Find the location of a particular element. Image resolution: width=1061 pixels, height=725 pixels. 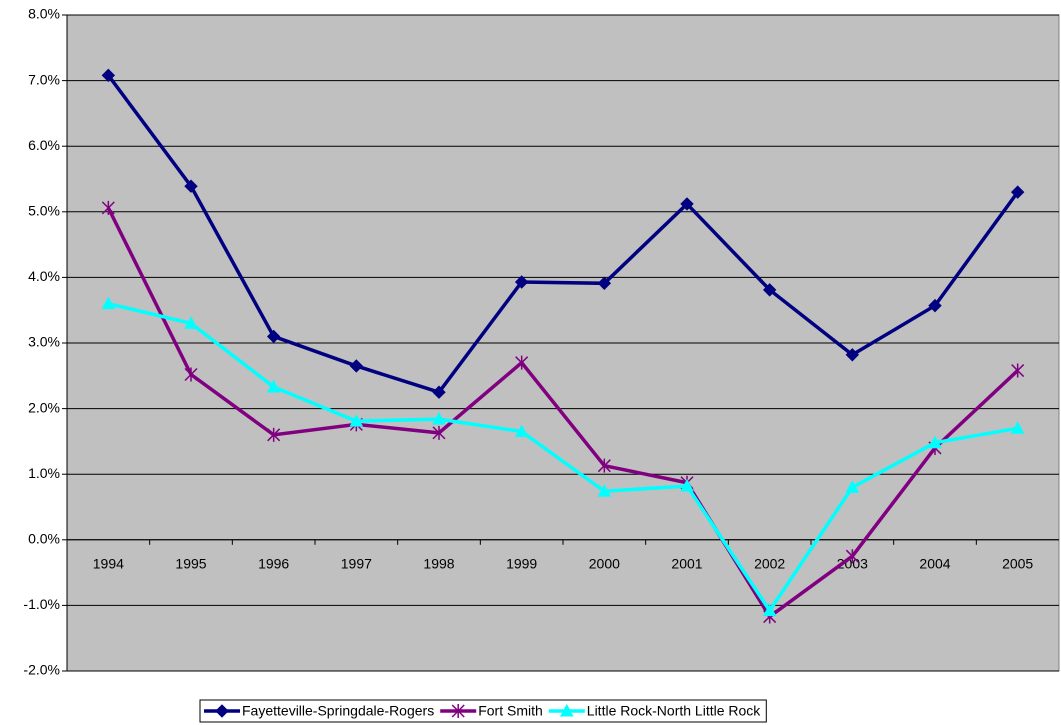

legend-box is located at coordinates (483, 711).